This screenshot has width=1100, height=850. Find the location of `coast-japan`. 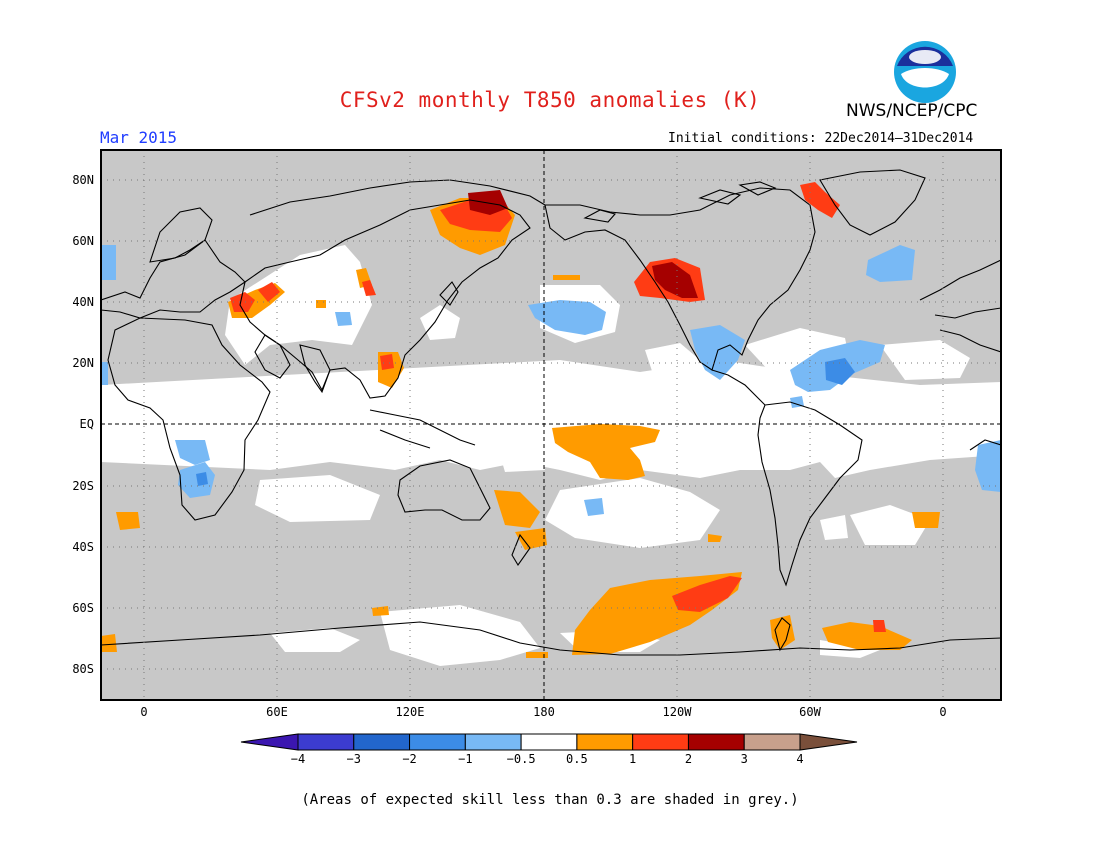

coast-japan is located at coordinates (449, 293).